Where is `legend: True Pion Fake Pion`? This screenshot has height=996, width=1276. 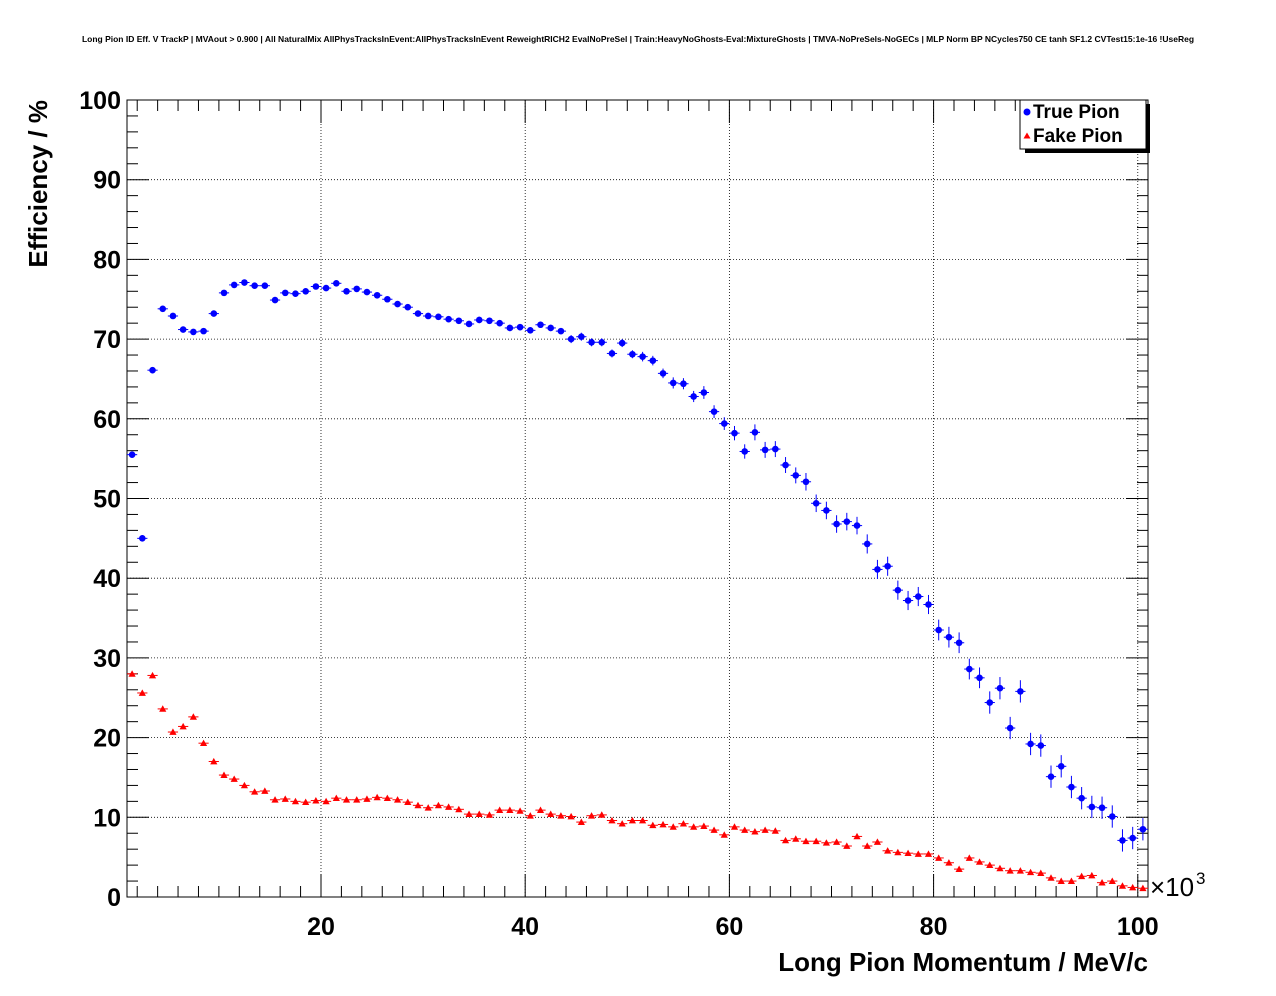
legend: True Pion Fake Pion is located at coordinates (1084, 126).